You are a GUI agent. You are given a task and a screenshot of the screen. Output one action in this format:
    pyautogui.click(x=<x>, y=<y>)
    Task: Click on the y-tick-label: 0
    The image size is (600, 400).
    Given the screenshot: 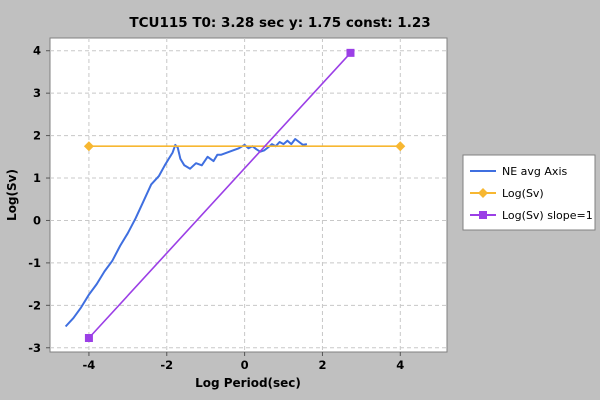 What is the action you would take?
    pyautogui.click(x=37, y=220)
    